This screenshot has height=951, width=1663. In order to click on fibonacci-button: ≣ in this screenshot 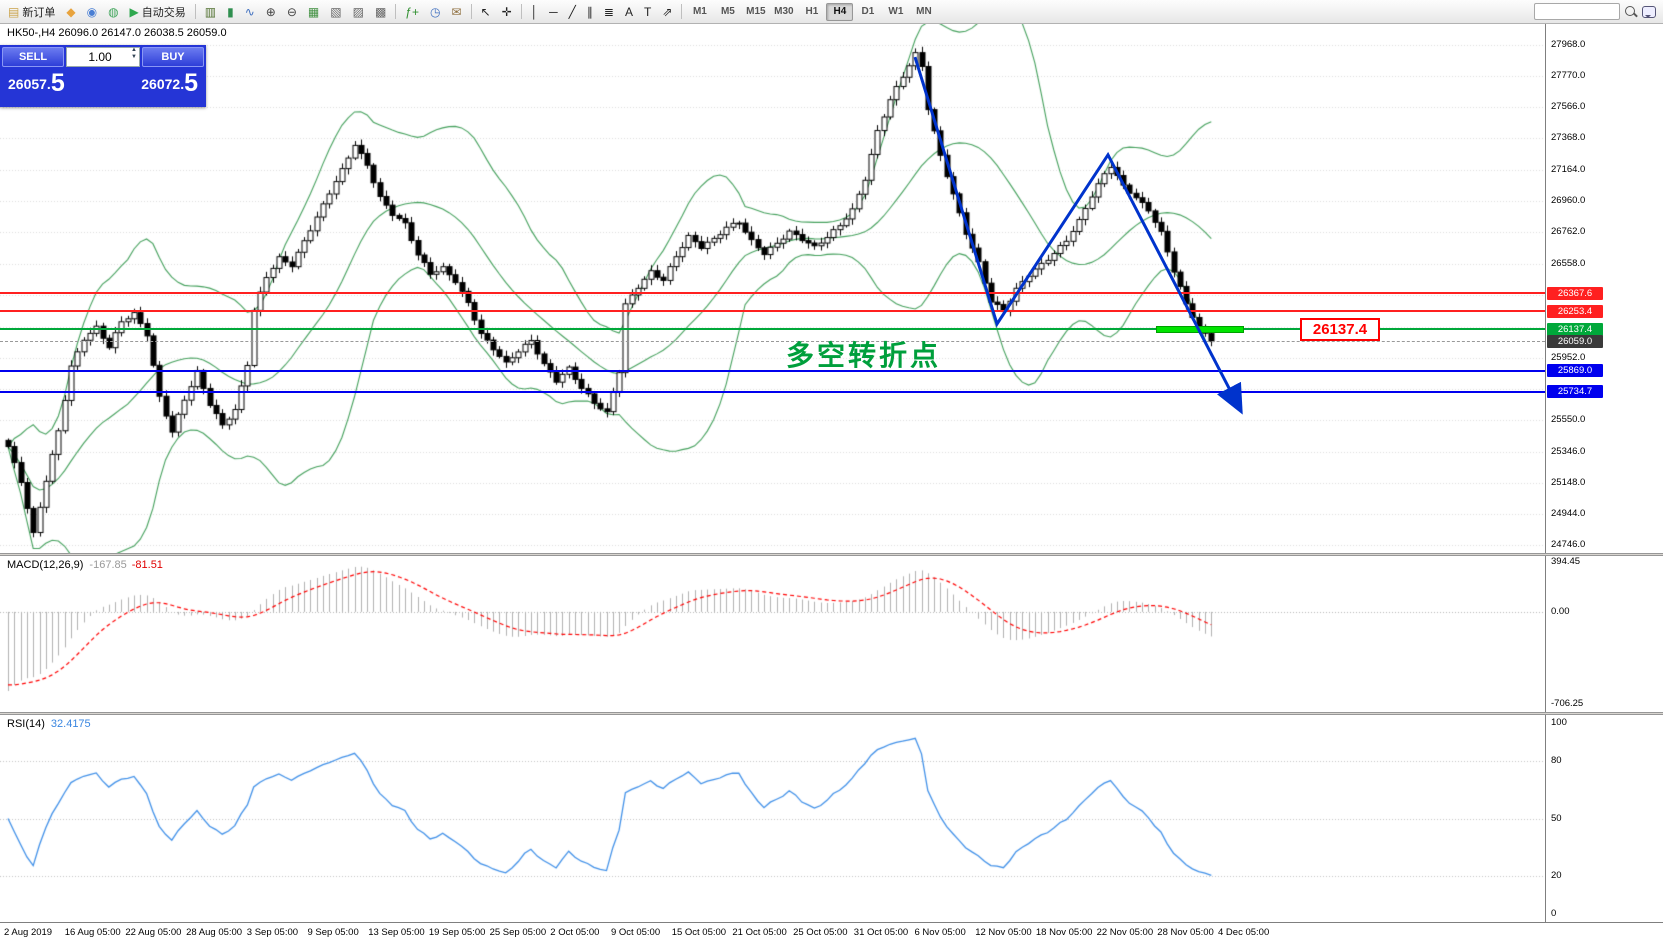, I will do `click(609, 12)`.